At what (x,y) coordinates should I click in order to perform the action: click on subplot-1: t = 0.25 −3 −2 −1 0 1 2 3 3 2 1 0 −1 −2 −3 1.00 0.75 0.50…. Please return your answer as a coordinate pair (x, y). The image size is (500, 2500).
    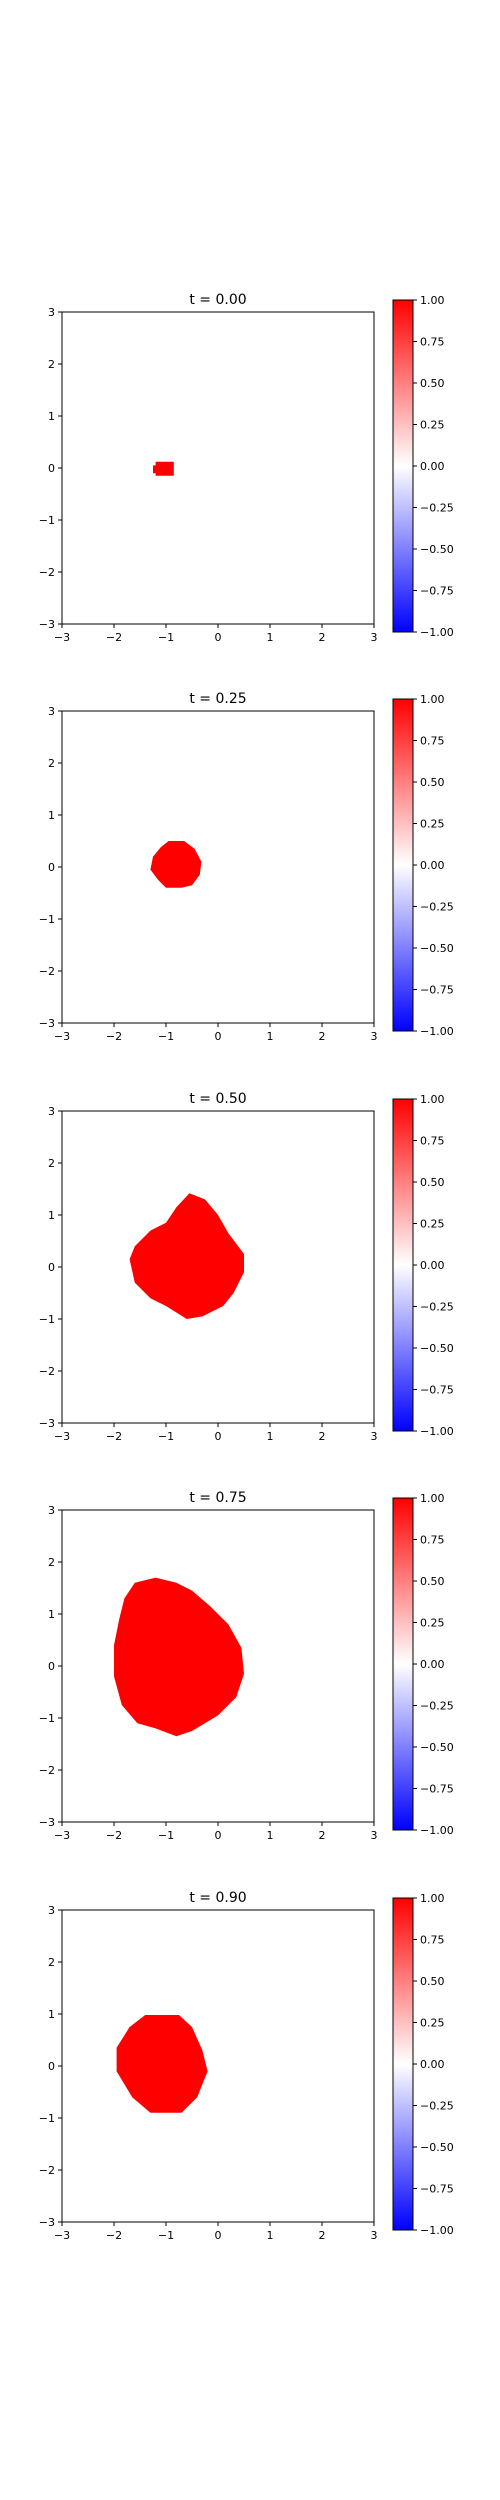
    Looking at the image, I should click on (246, 867).